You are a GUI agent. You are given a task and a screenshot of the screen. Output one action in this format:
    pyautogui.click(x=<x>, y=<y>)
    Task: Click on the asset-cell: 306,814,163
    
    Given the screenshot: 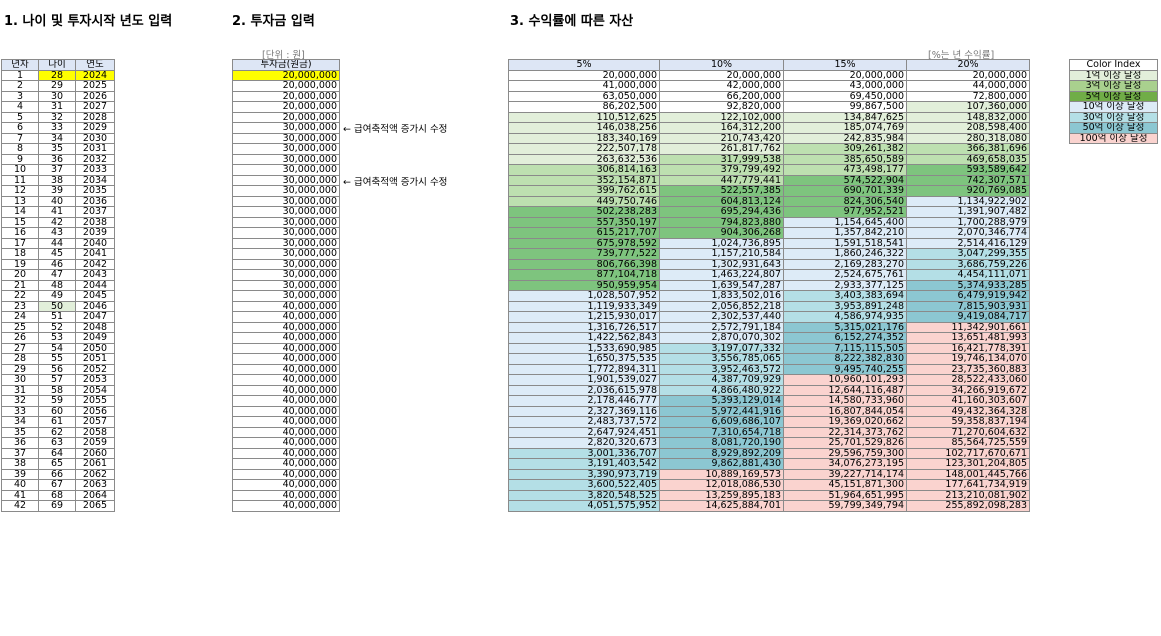 What is the action you would take?
    pyautogui.click(x=584, y=170)
    